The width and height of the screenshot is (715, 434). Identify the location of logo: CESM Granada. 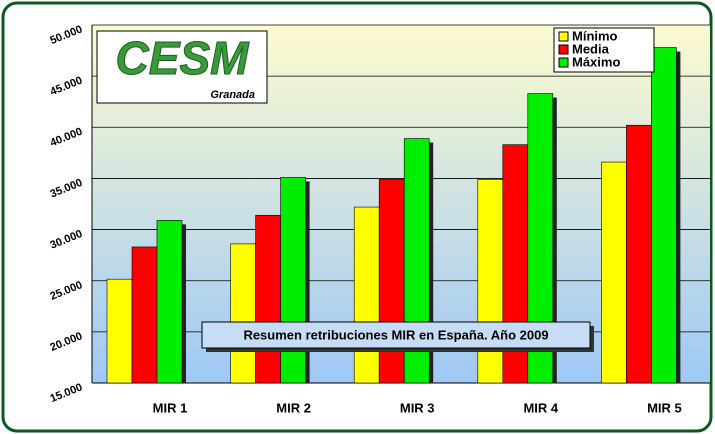
(182, 67).